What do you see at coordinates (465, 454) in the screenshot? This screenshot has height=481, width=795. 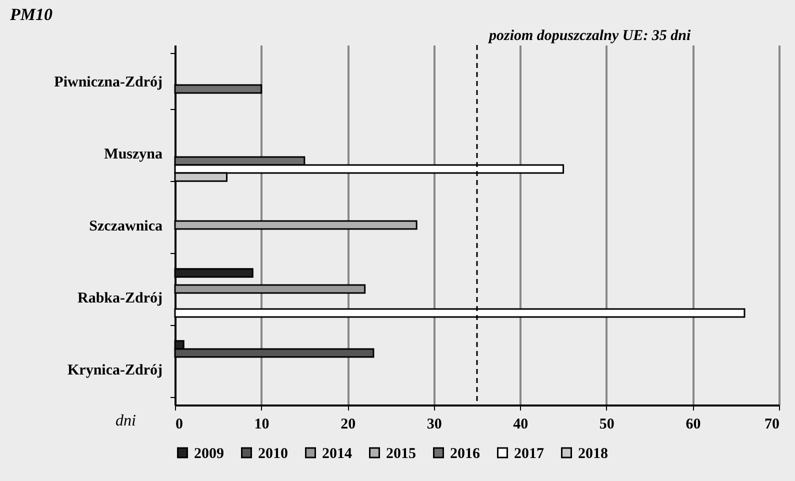 I see `legend-label: 2016` at bounding box center [465, 454].